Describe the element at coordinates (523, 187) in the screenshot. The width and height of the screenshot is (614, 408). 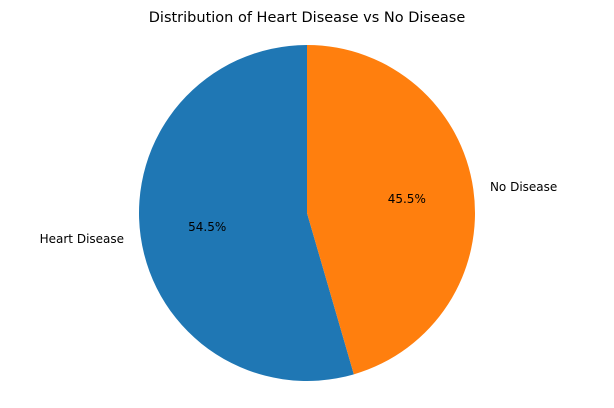
I see `pie-category-label-no-disease: No Disease` at that location.